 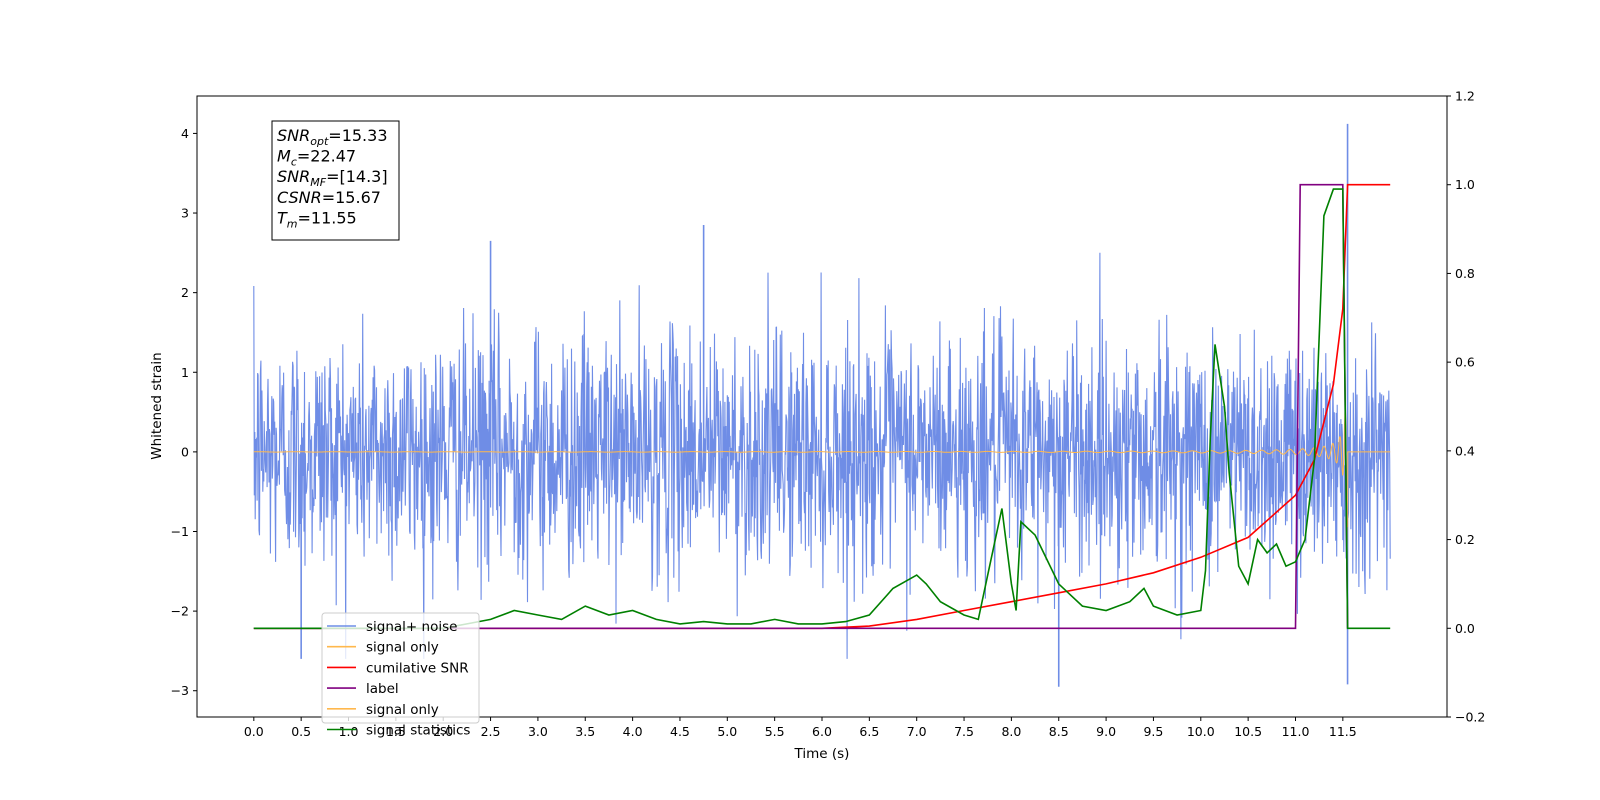 What do you see at coordinates (185, 372) in the screenshot?
I see `y-tick-label: 1` at bounding box center [185, 372].